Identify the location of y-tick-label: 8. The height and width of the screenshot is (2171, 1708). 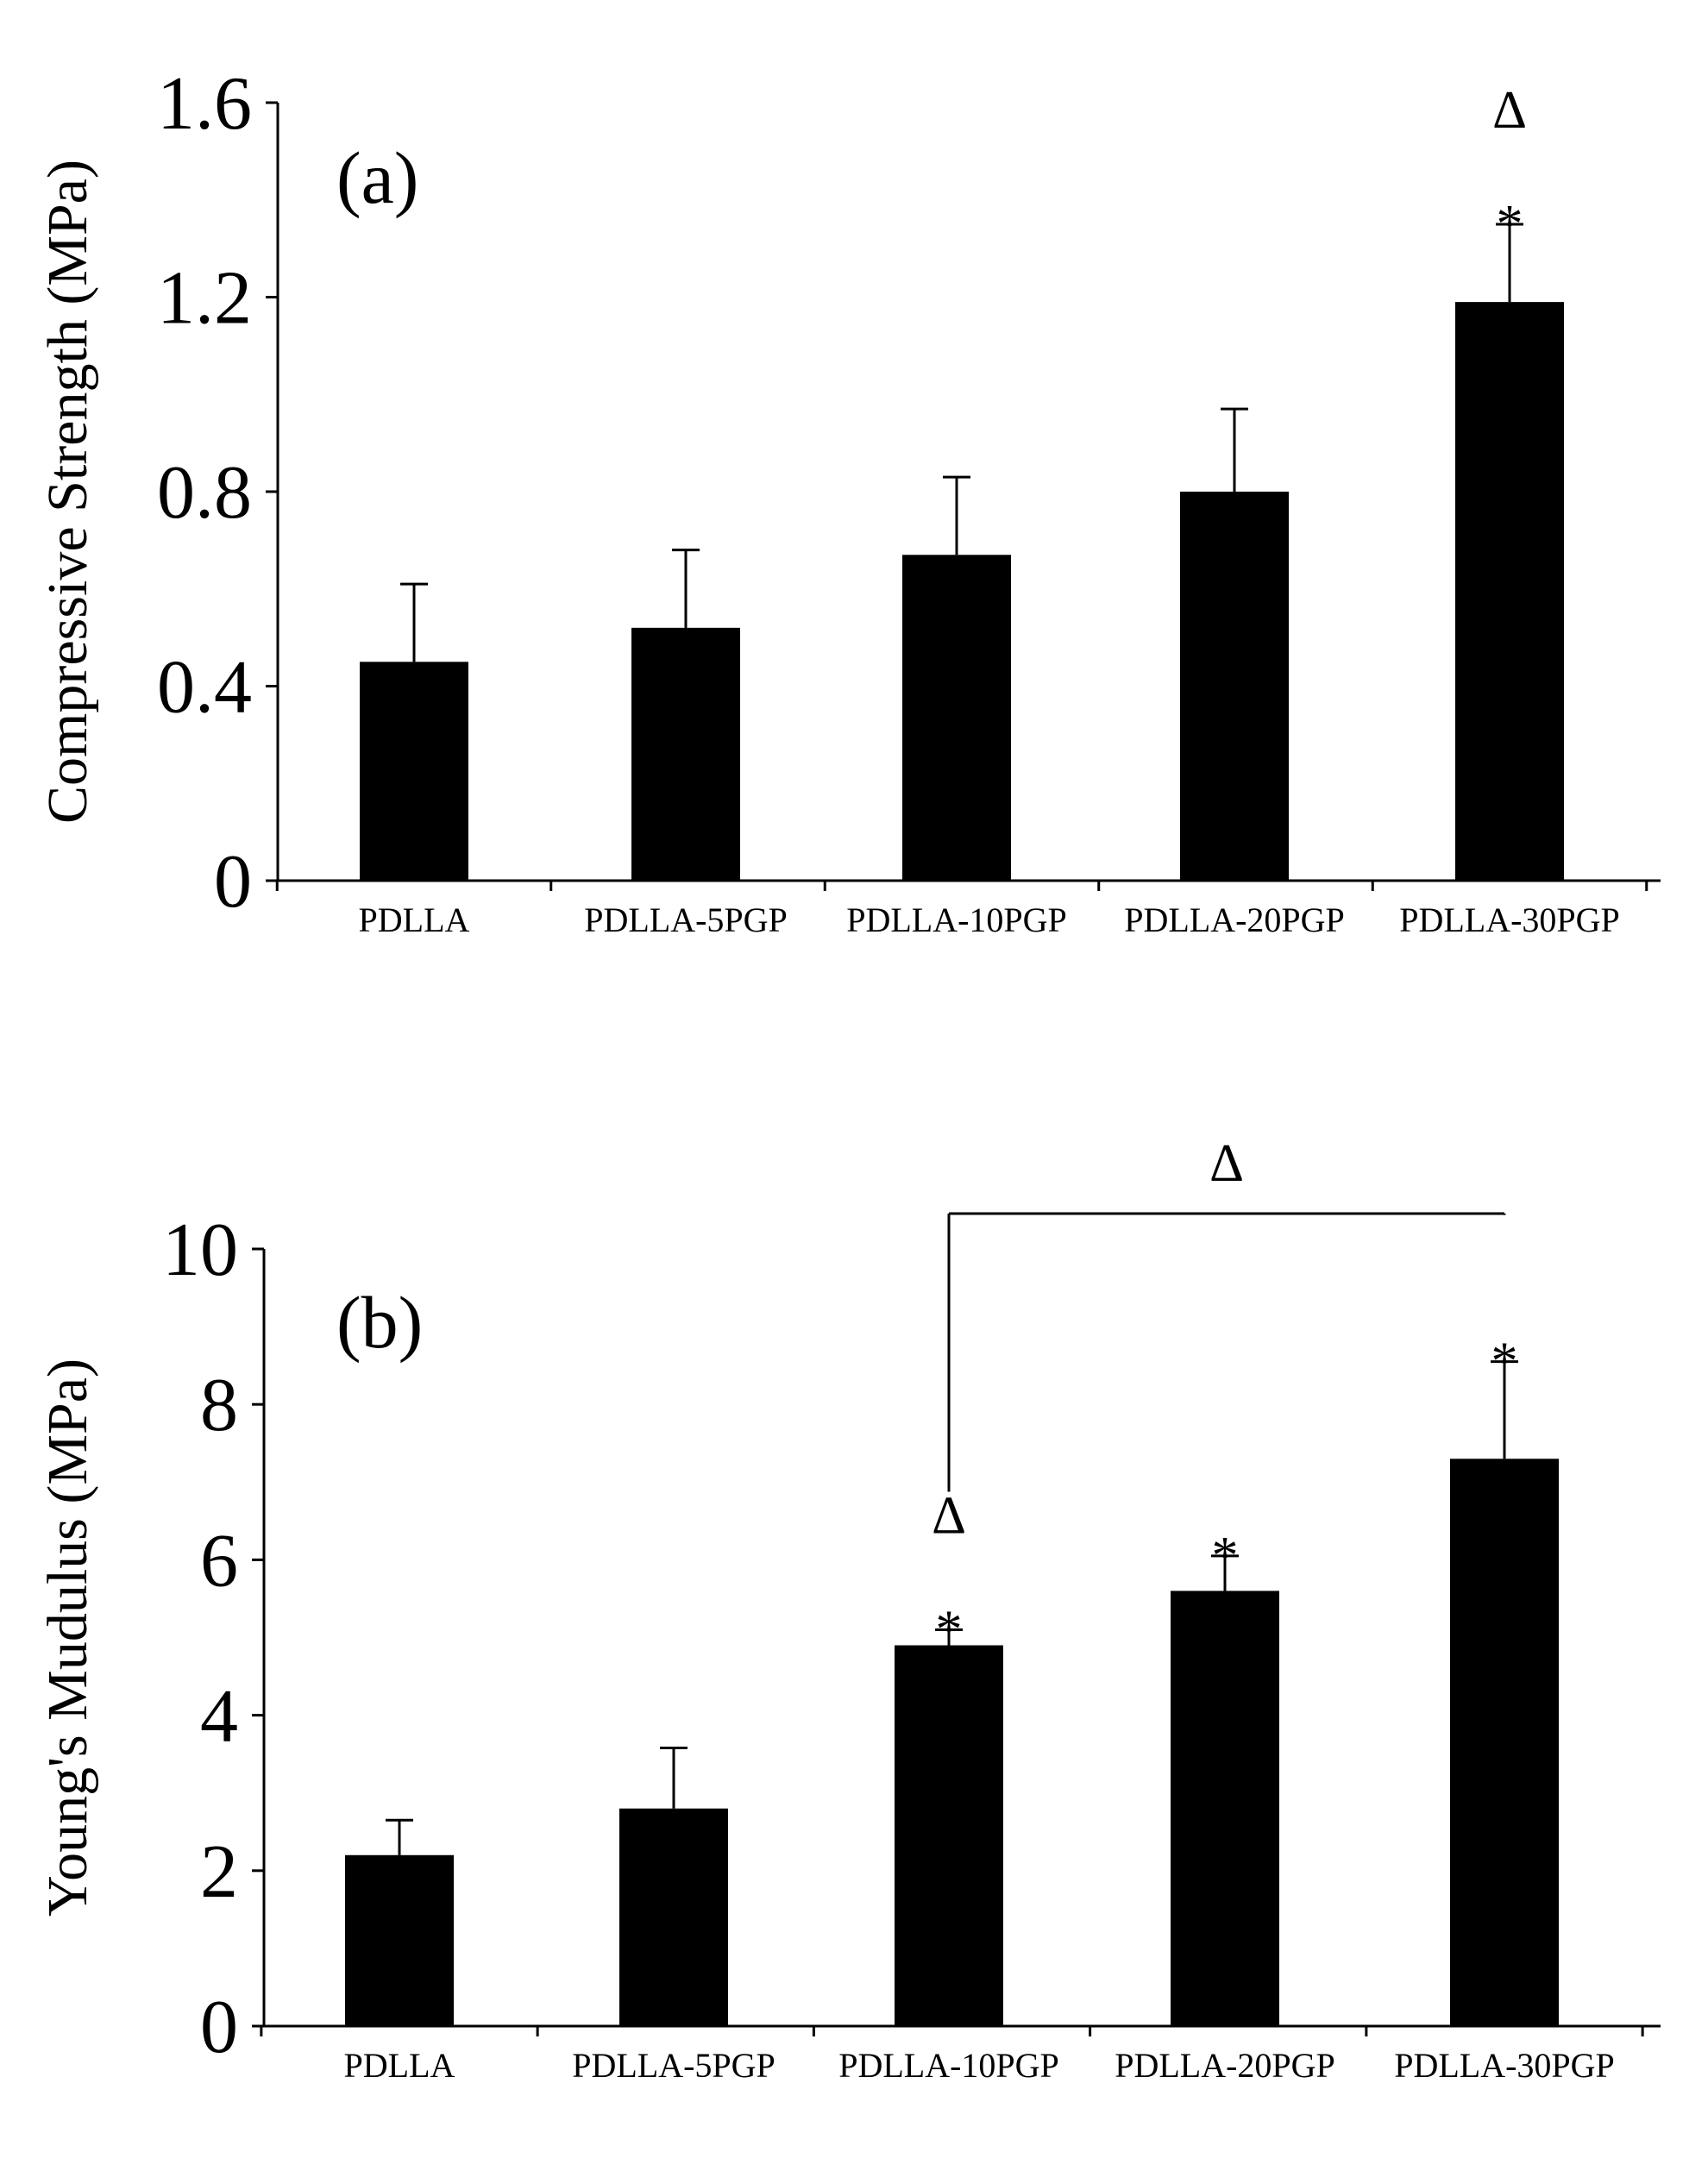
(219, 1405).